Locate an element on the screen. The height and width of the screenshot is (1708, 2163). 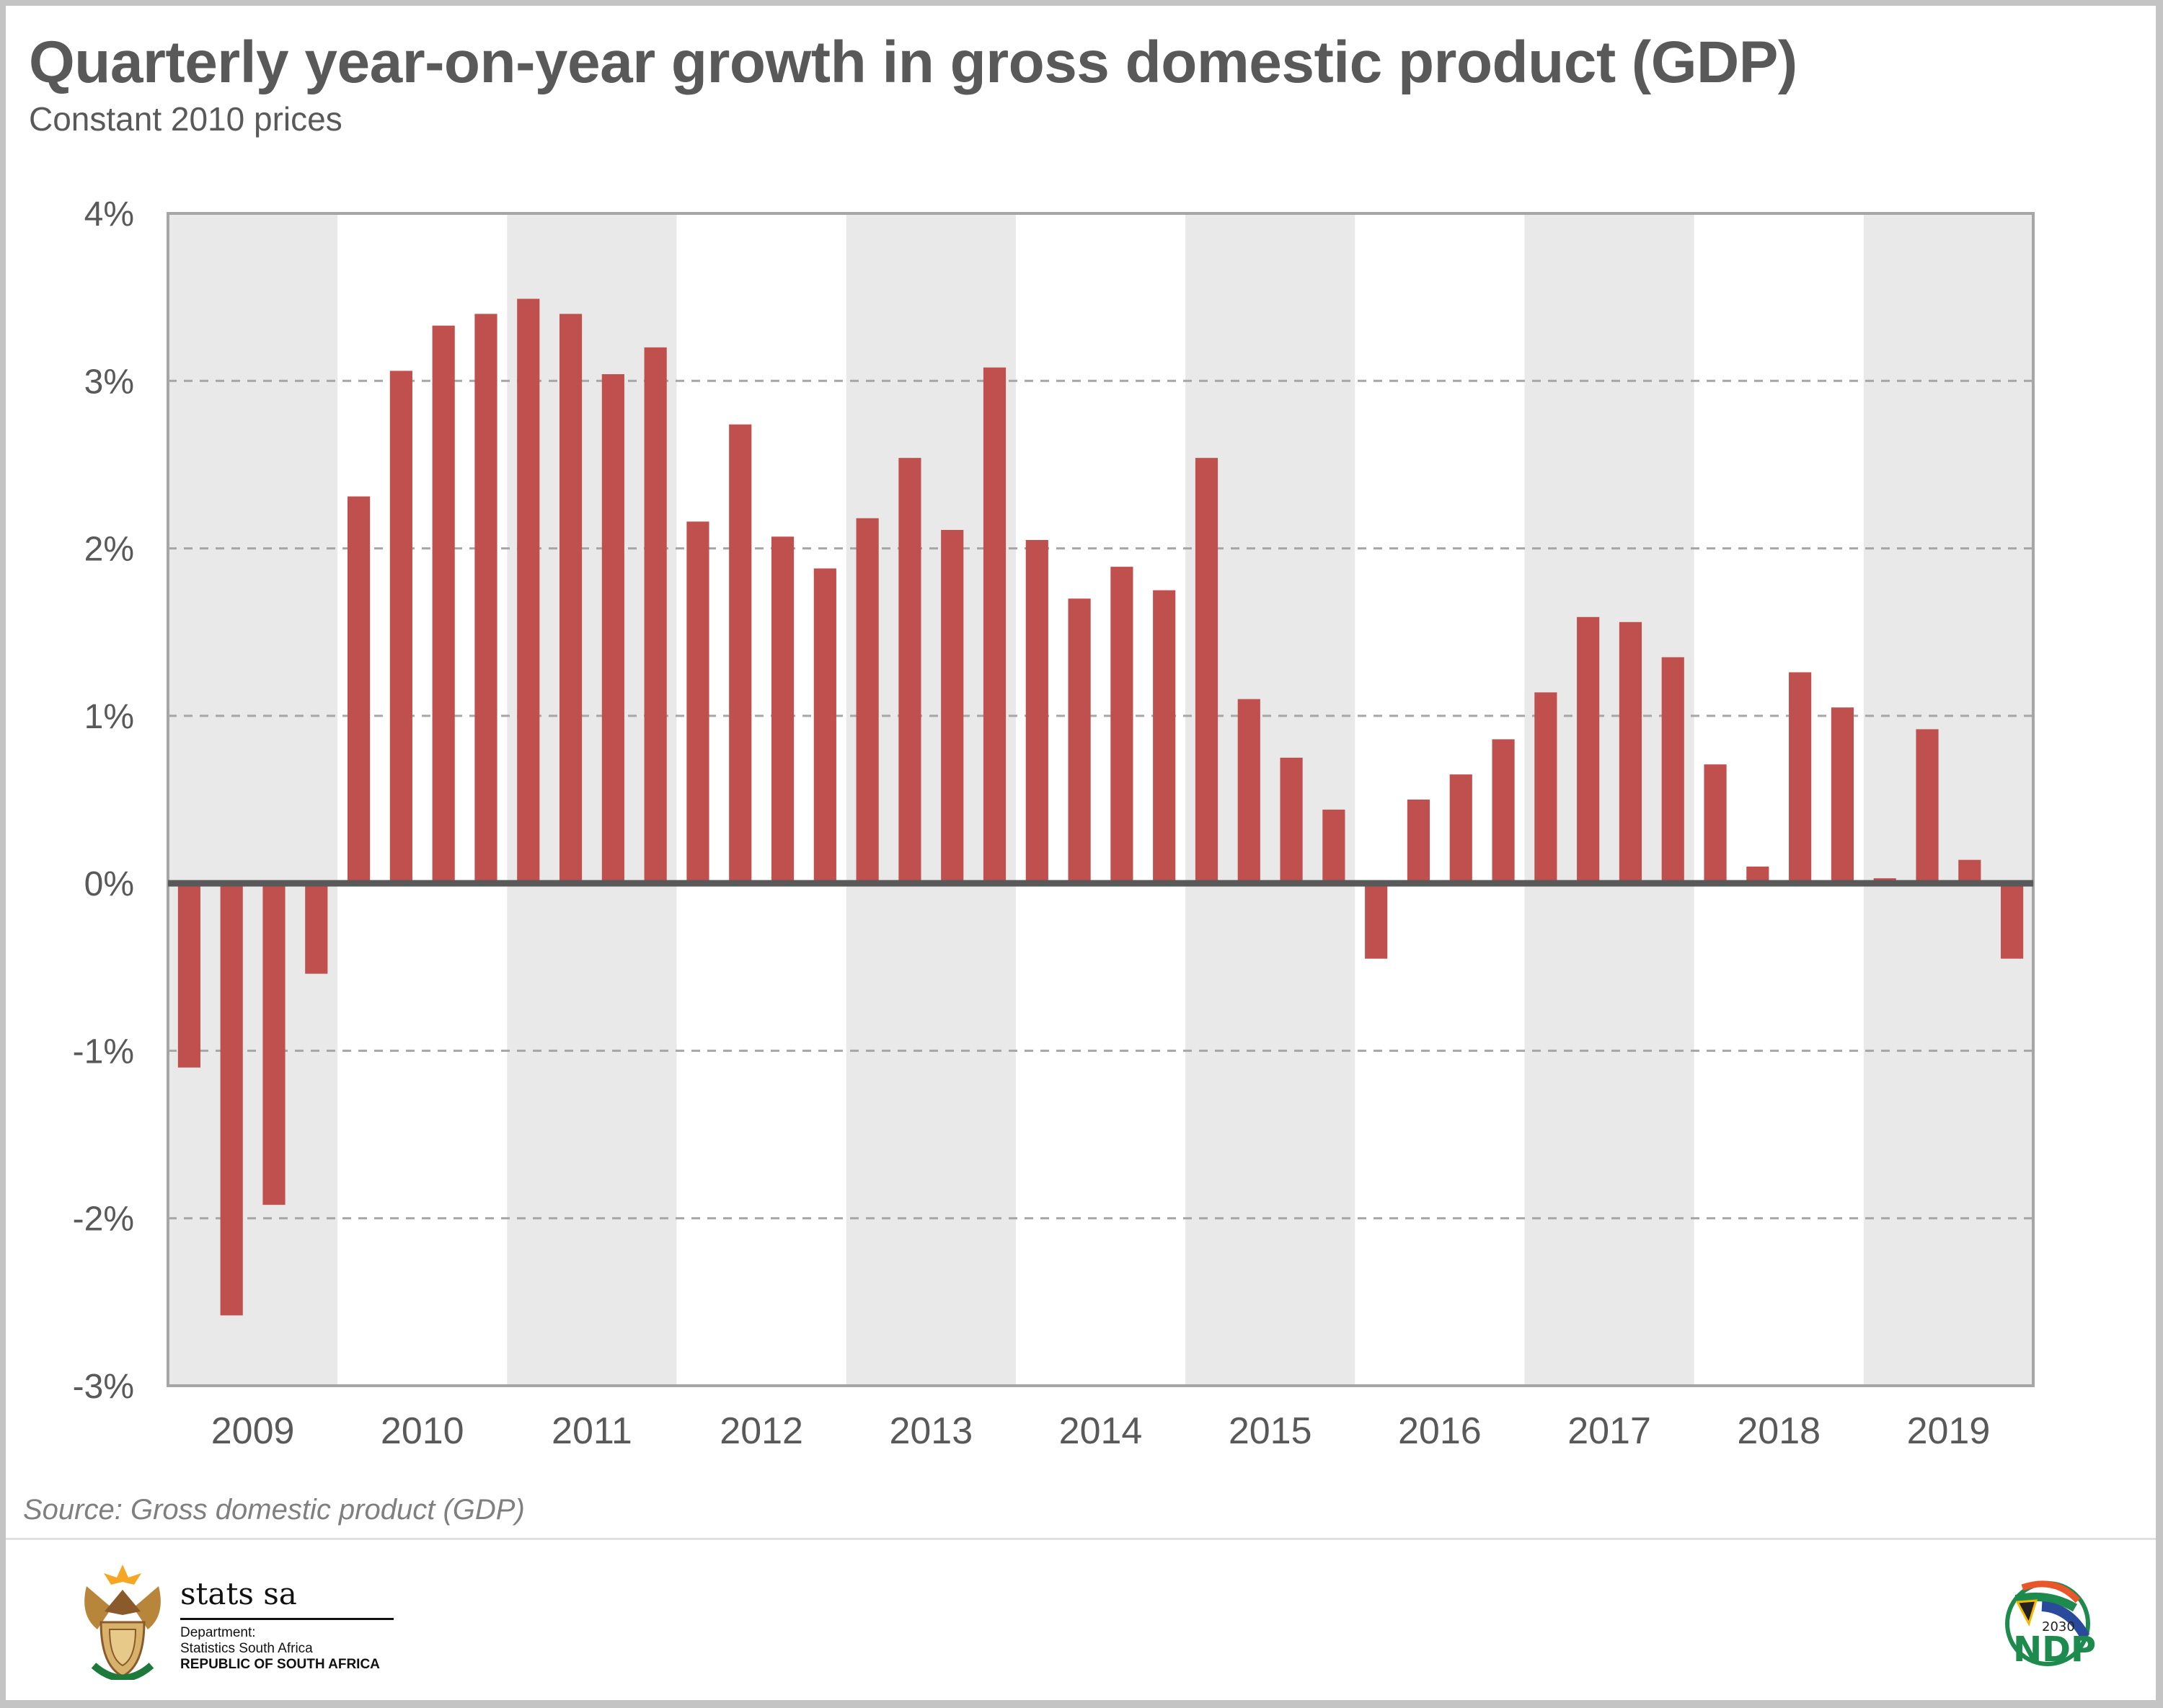
bar-2015Q1 is located at coordinates (1206, 671).